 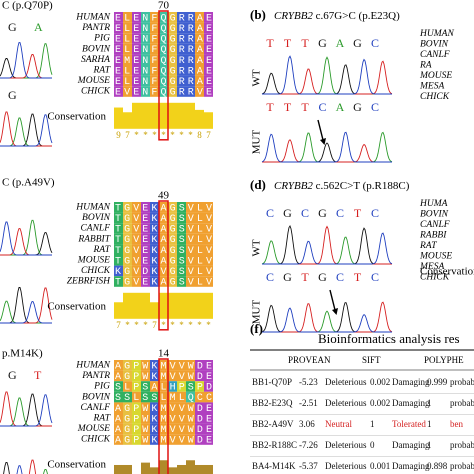 What do you see at coordinates (357, 107) in the screenshot?
I see `mut-base: G` at bounding box center [357, 107].